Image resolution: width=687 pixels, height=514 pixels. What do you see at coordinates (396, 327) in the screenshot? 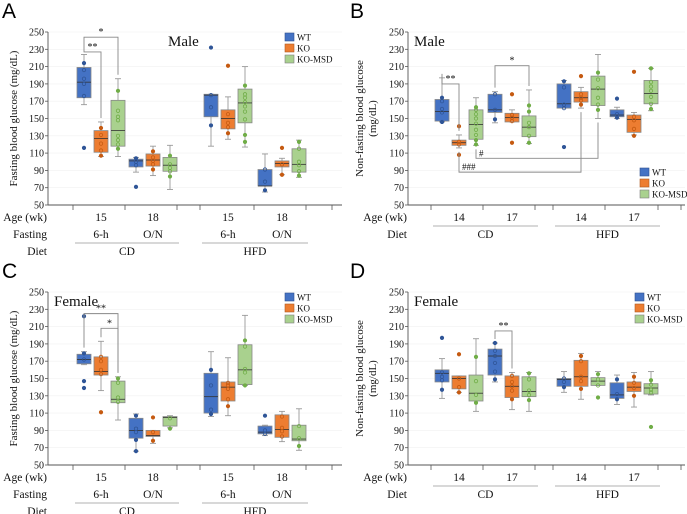
I see `y-tick-label: 210` at bounding box center [396, 327].